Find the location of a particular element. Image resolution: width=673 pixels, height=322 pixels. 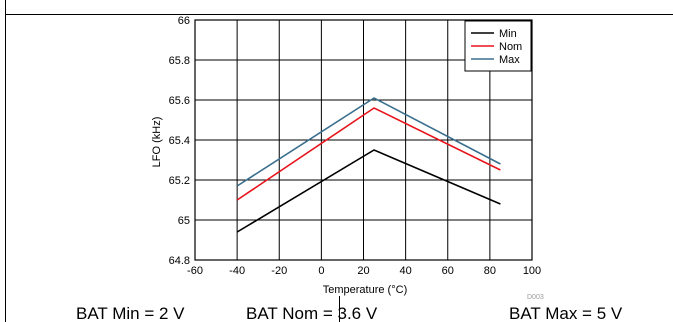

caption-bat-nom: BAT Nom = 3.6 V is located at coordinates (312, 313).